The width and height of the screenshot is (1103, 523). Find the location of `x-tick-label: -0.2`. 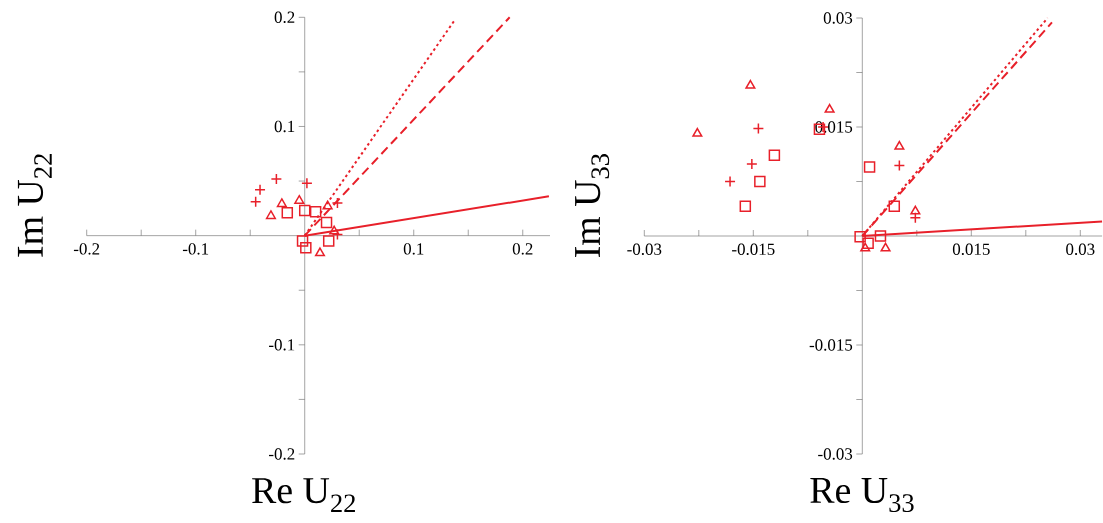

x-tick-label: -0.2 is located at coordinates (86, 249).